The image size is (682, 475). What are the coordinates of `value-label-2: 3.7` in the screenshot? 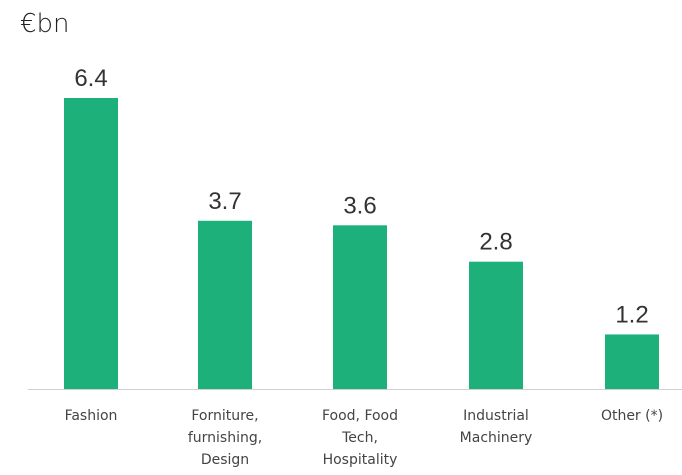 It's located at (224, 201).